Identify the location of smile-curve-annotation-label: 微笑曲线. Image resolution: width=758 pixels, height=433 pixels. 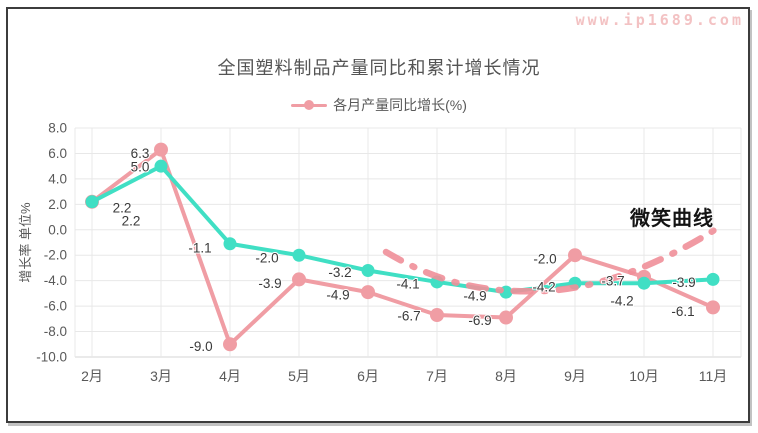
(672, 219).